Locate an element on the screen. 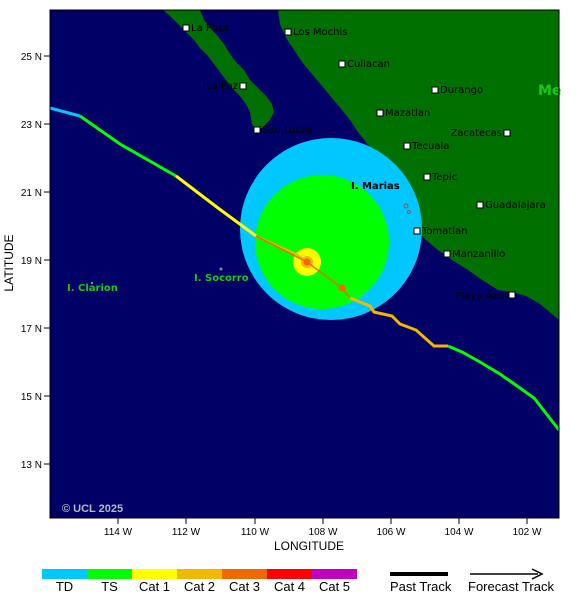  gulf-island is located at coordinates (242, 75).